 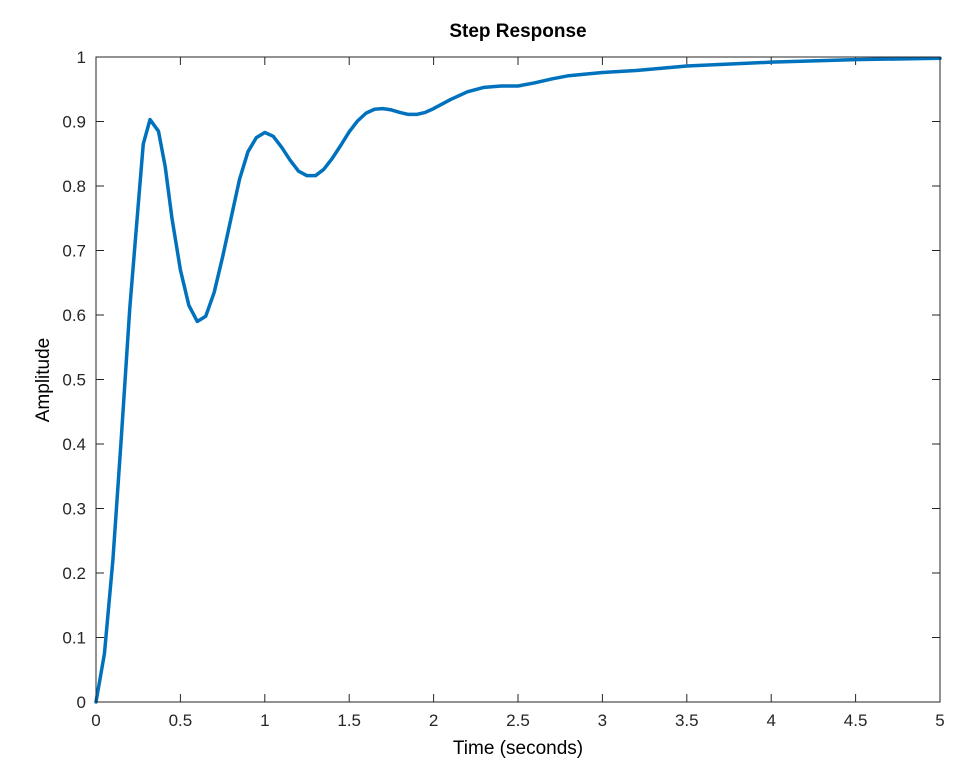 What do you see at coordinates (518, 748) in the screenshot?
I see `x-axis-label: Time (seconds)` at bounding box center [518, 748].